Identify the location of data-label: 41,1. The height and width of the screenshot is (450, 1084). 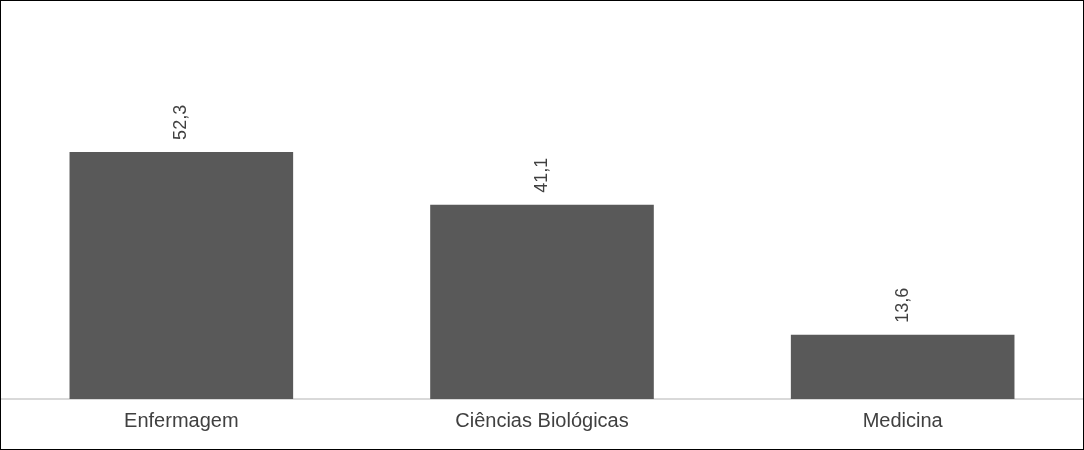
(540, 175).